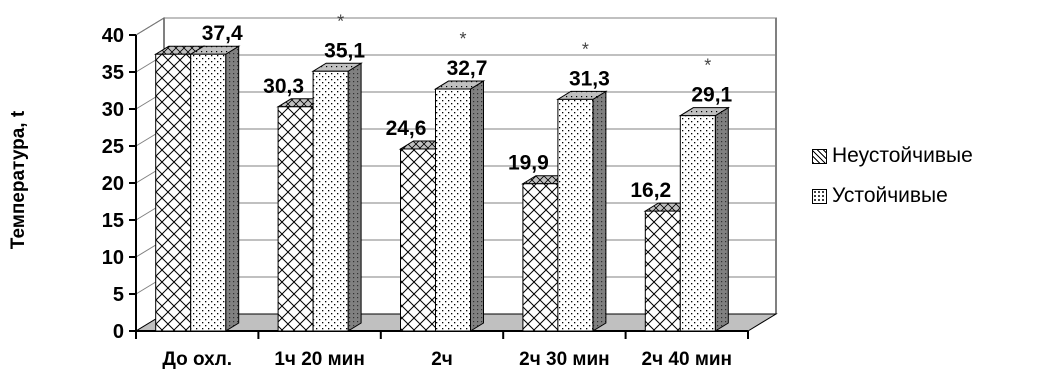 The width and height of the screenshot is (1052, 376). I want to click on data-label: 29,1, so click(711, 95).